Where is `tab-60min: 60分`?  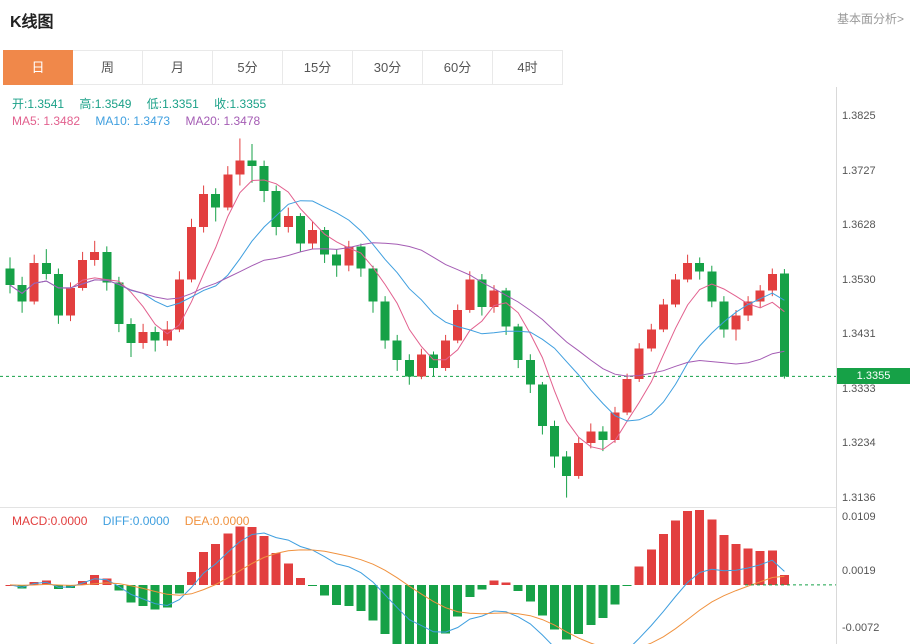
tab-60min: 60分 is located at coordinates (458, 67).